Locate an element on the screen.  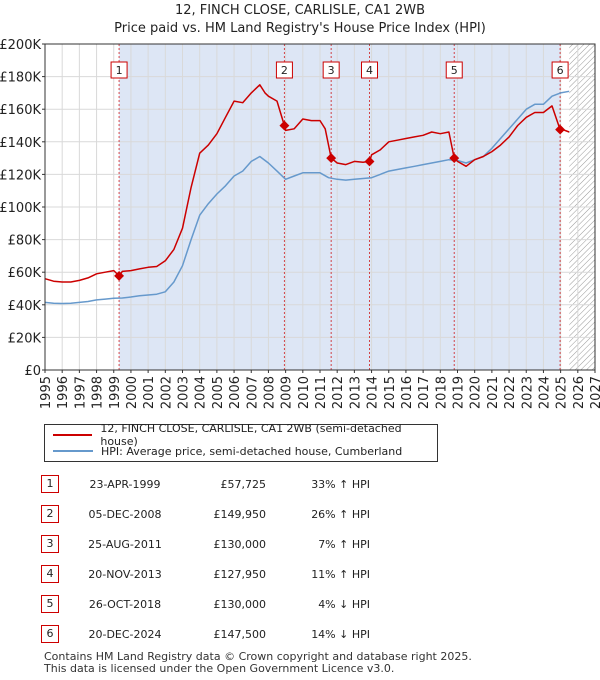
x-tick-label: 2016 is located at coordinates (407, 392).